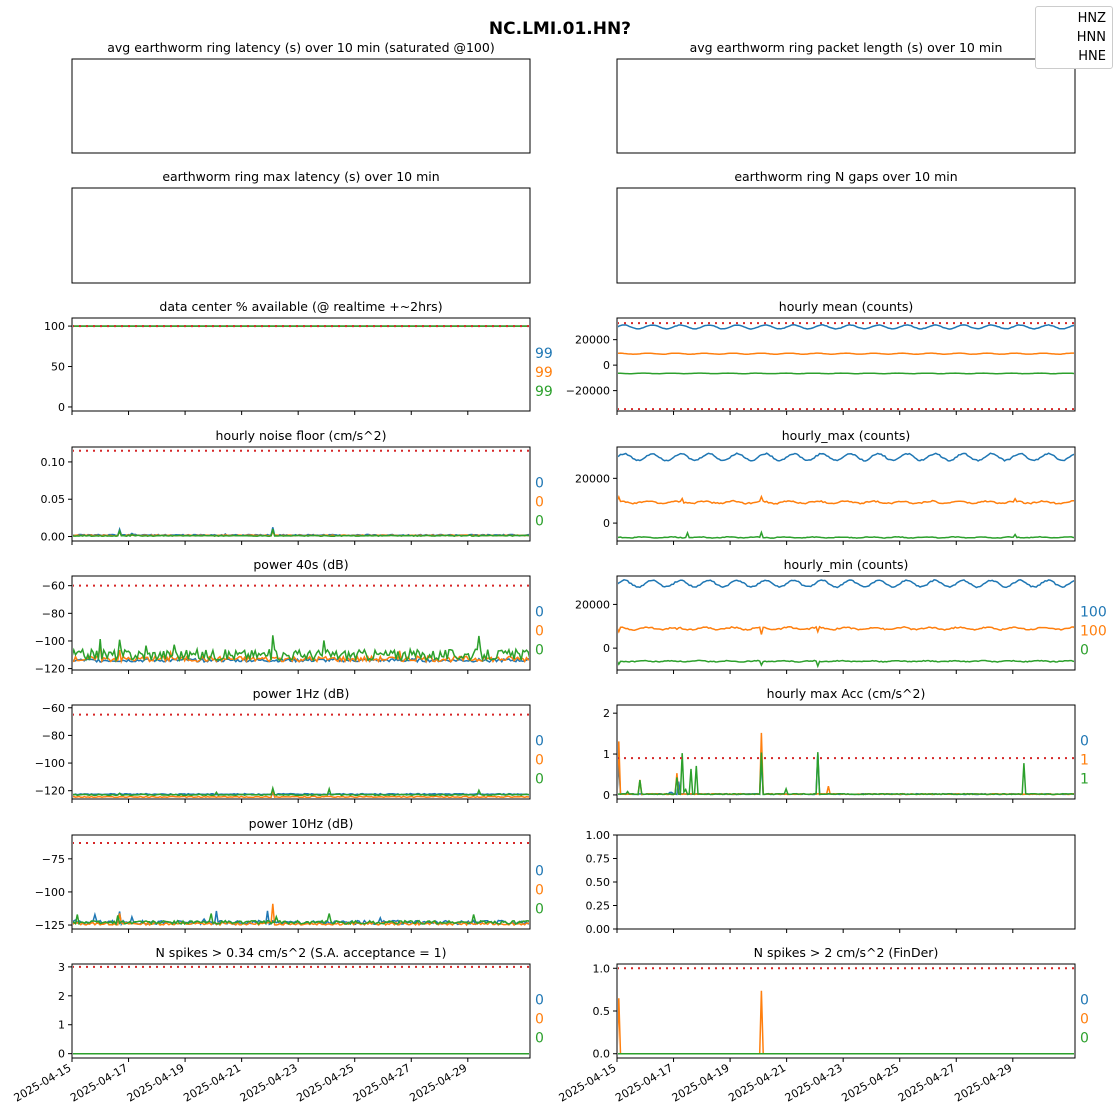 The height and width of the screenshot is (1120, 1120). What do you see at coordinates (99, 1082) in the screenshot?
I see `x-tick-label: 2025-04-17` at bounding box center [99, 1082].